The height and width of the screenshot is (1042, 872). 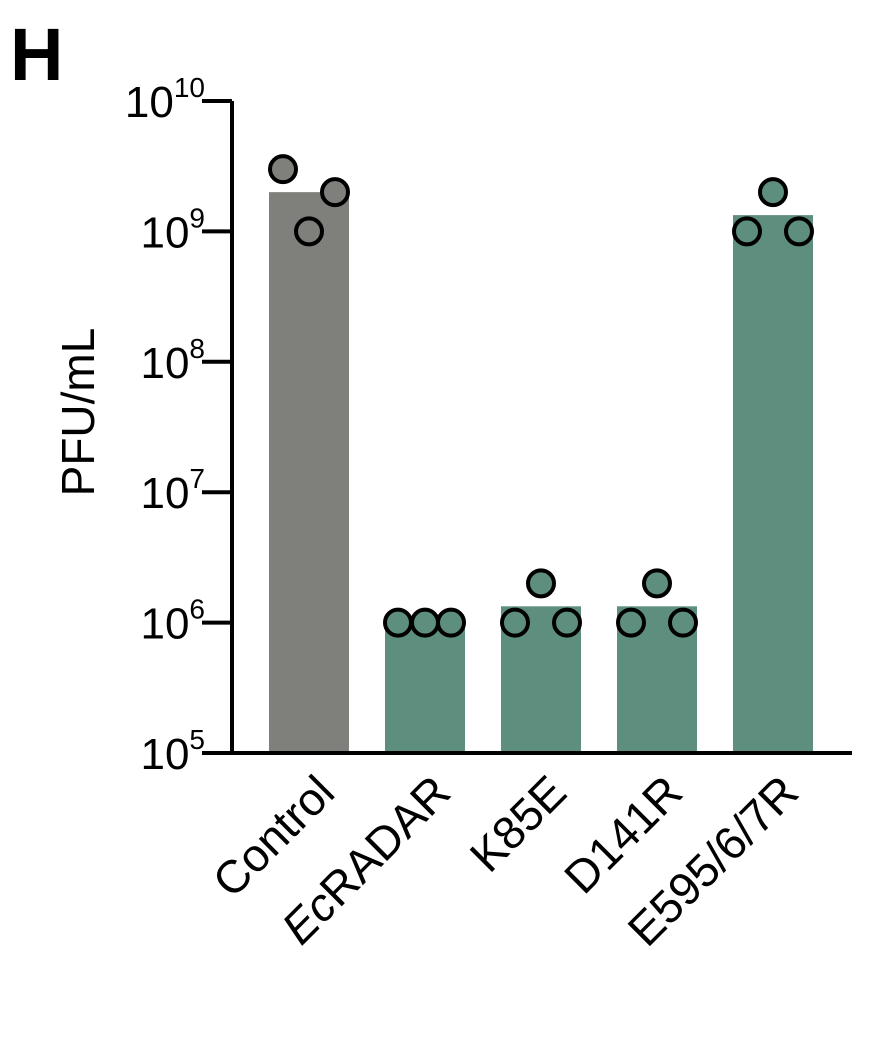 What do you see at coordinates (309, 472) in the screenshot?
I see `bar-control` at bounding box center [309, 472].